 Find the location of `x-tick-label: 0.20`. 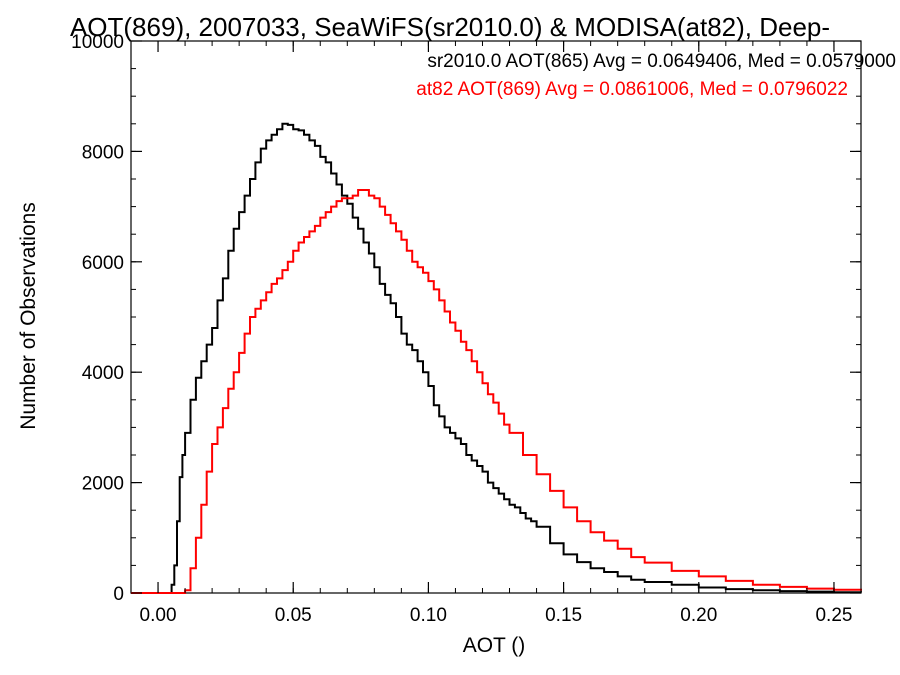

x-tick-label: 0.20 is located at coordinates (698, 615).